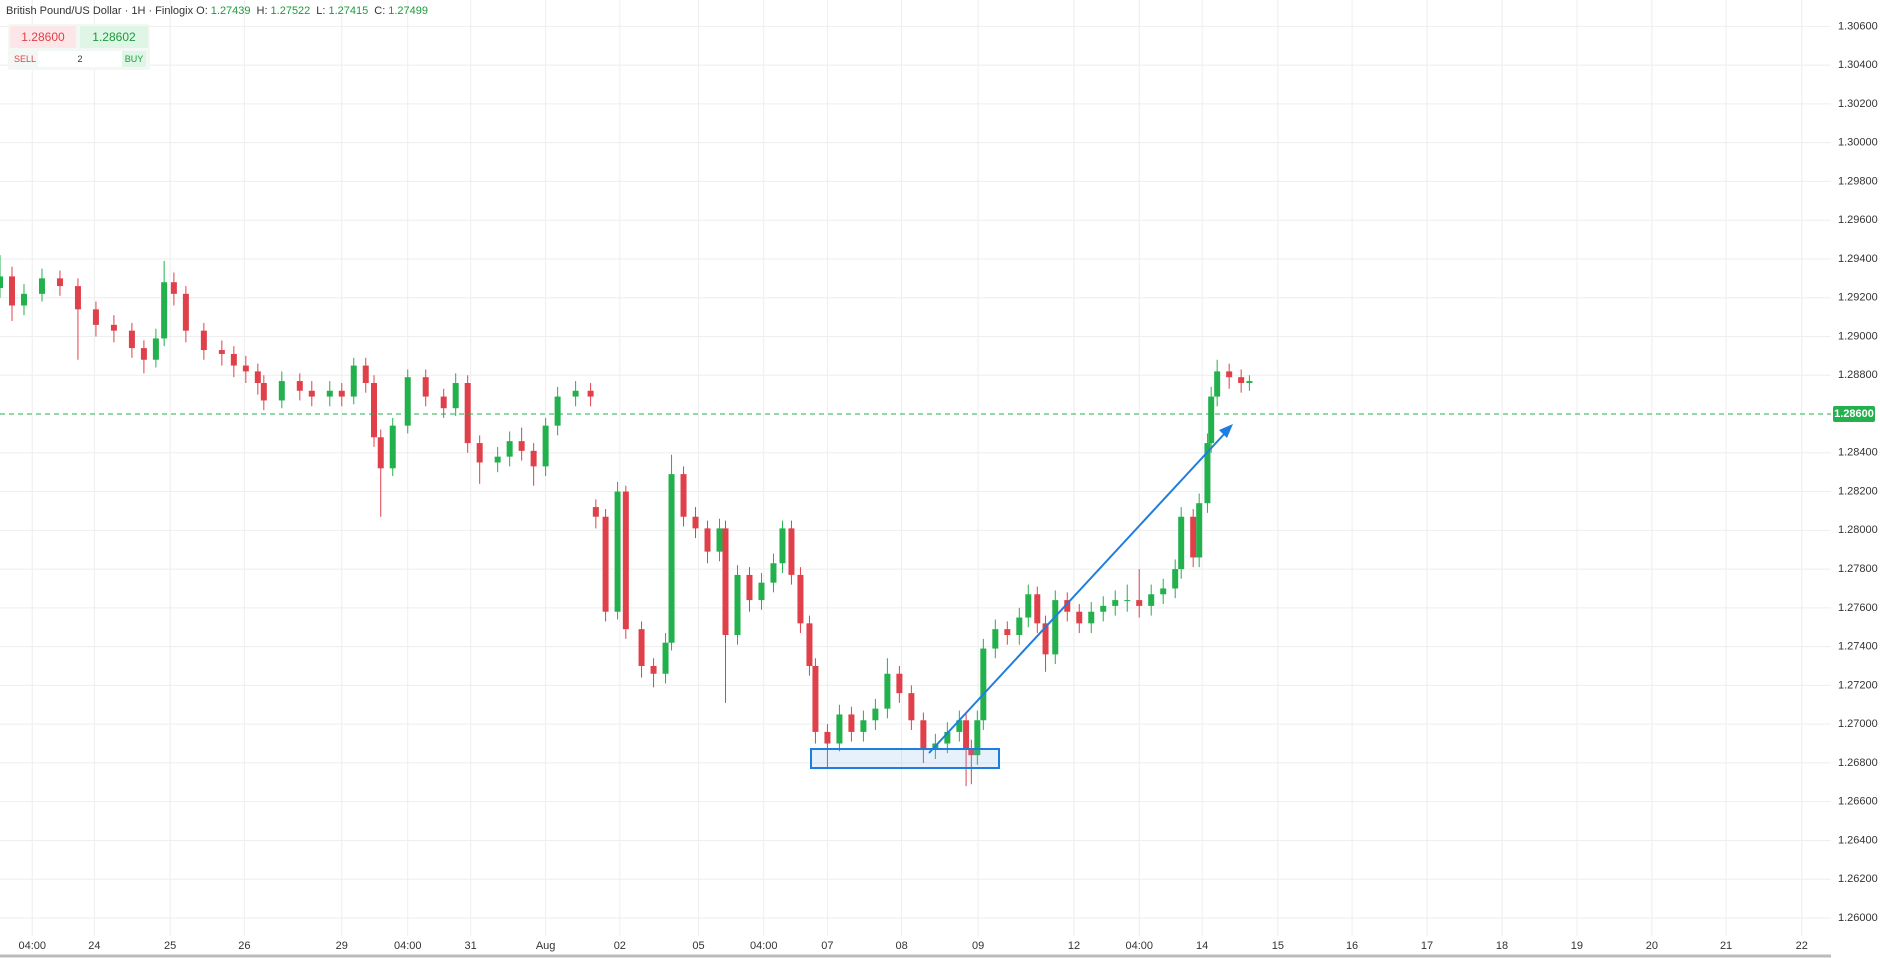 Image resolution: width=1880 pixels, height=958 pixels. What do you see at coordinates (1802, 946) in the screenshot?
I see `x-tick-label: 22` at bounding box center [1802, 946].